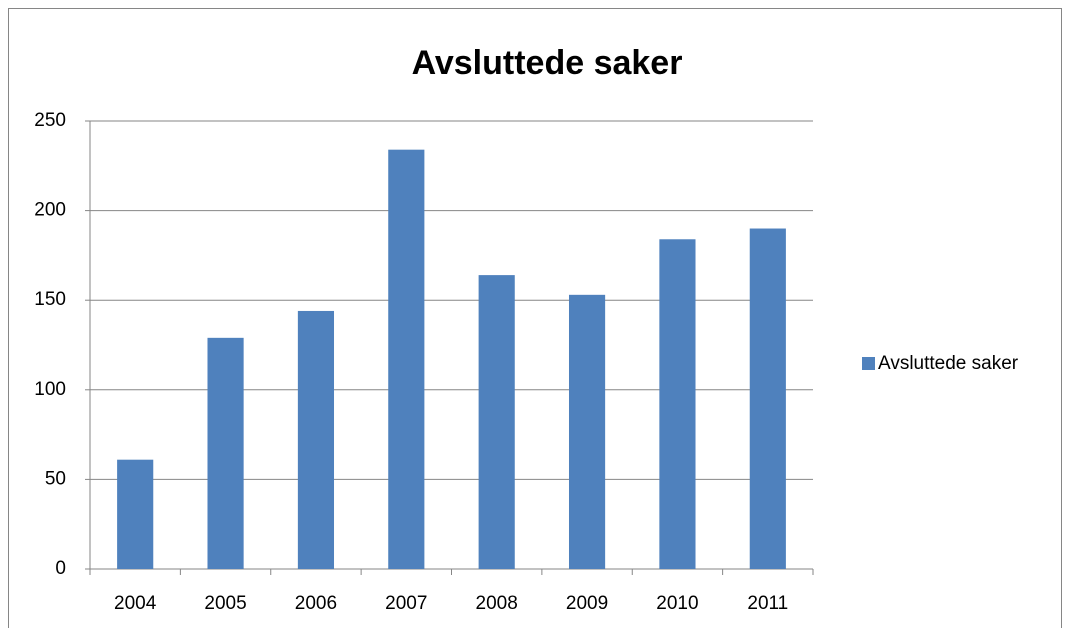 This screenshot has width=1070, height=628. I want to click on y-tick-label: 250, so click(50, 120).